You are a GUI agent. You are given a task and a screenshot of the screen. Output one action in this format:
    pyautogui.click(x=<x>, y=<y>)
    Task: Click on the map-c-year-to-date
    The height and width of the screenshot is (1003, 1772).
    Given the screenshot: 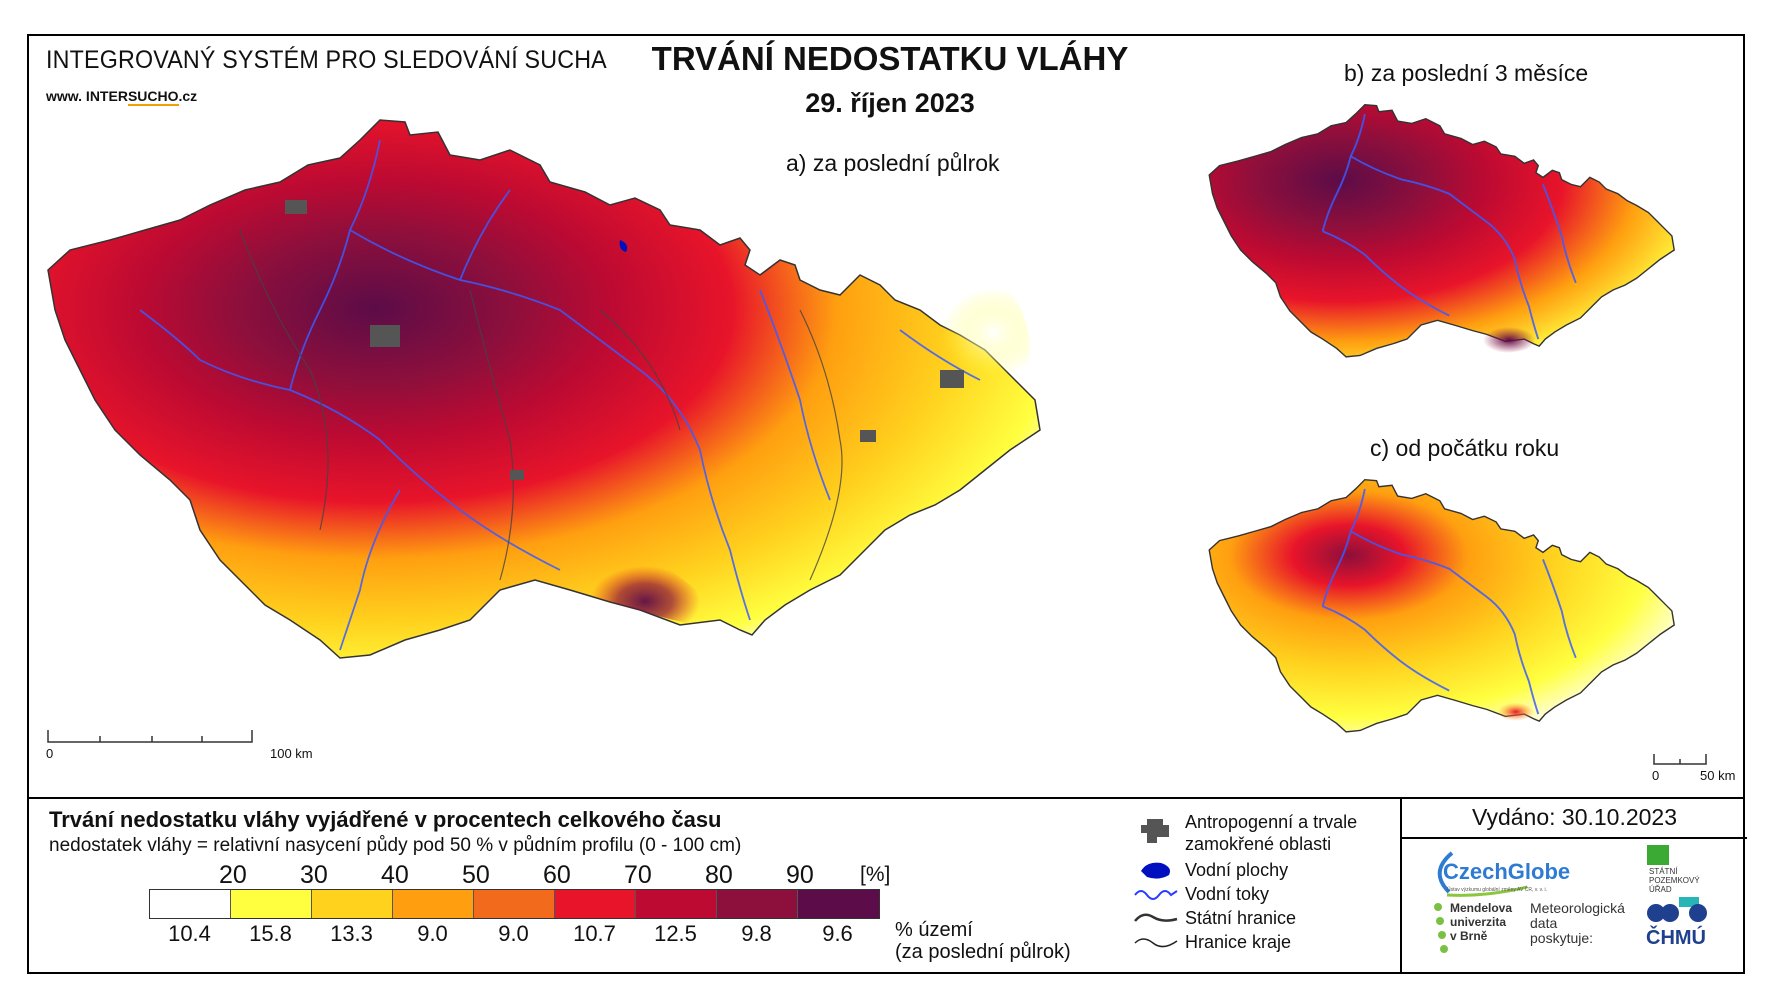 What is the action you would take?
    pyautogui.click(x=1441, y=605)
    